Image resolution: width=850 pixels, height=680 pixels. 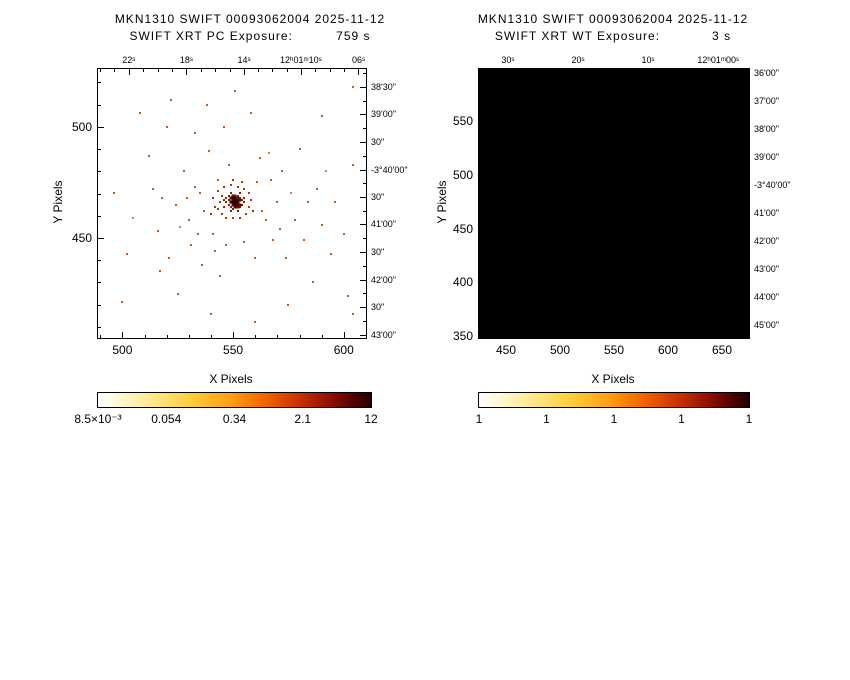 What do you see at coordinates (722, 350) in the screenshot?
I see `tick-label: 650` at bounding box center [722, 350].